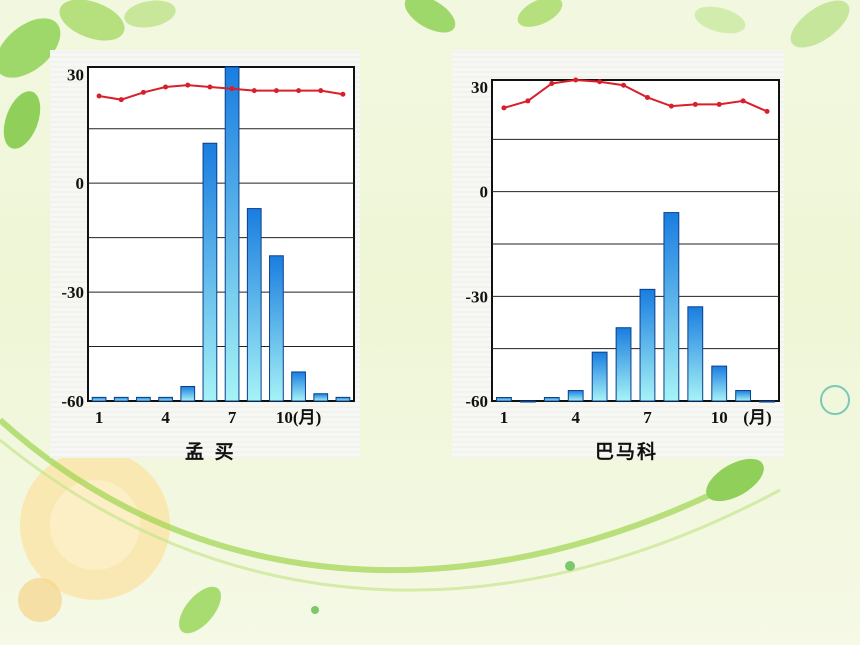 The width and height of the screenshot is (860, 645). Describe the element at coordinates (94, 536) in the screenshot. I see `flower-bottom-left` at that location.